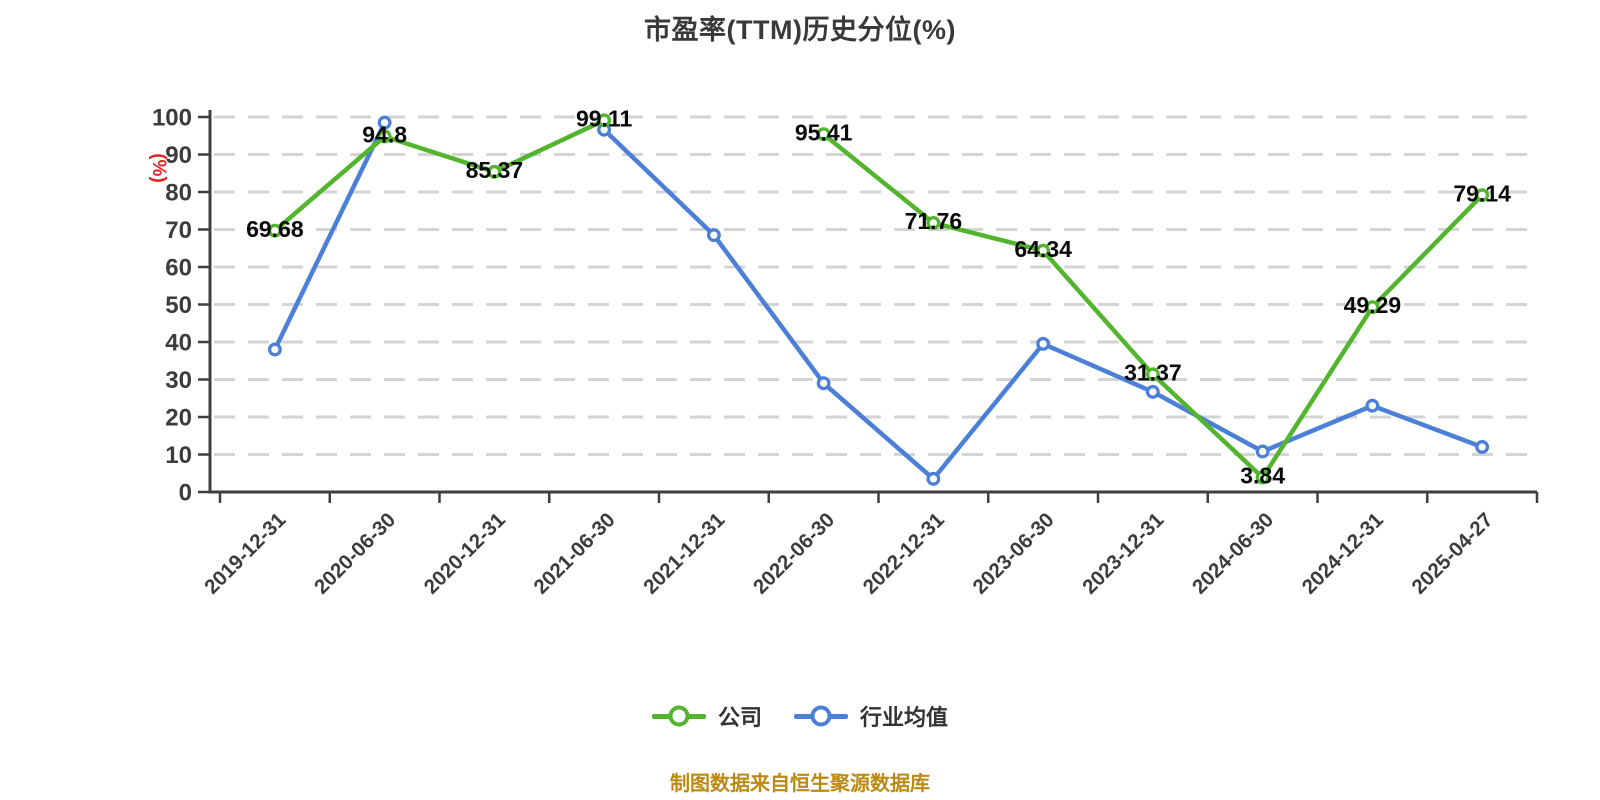 The width and height of the screenshot is (1600, 800). I want to click on y-axis-unit-label: (%), so click(158, 168).